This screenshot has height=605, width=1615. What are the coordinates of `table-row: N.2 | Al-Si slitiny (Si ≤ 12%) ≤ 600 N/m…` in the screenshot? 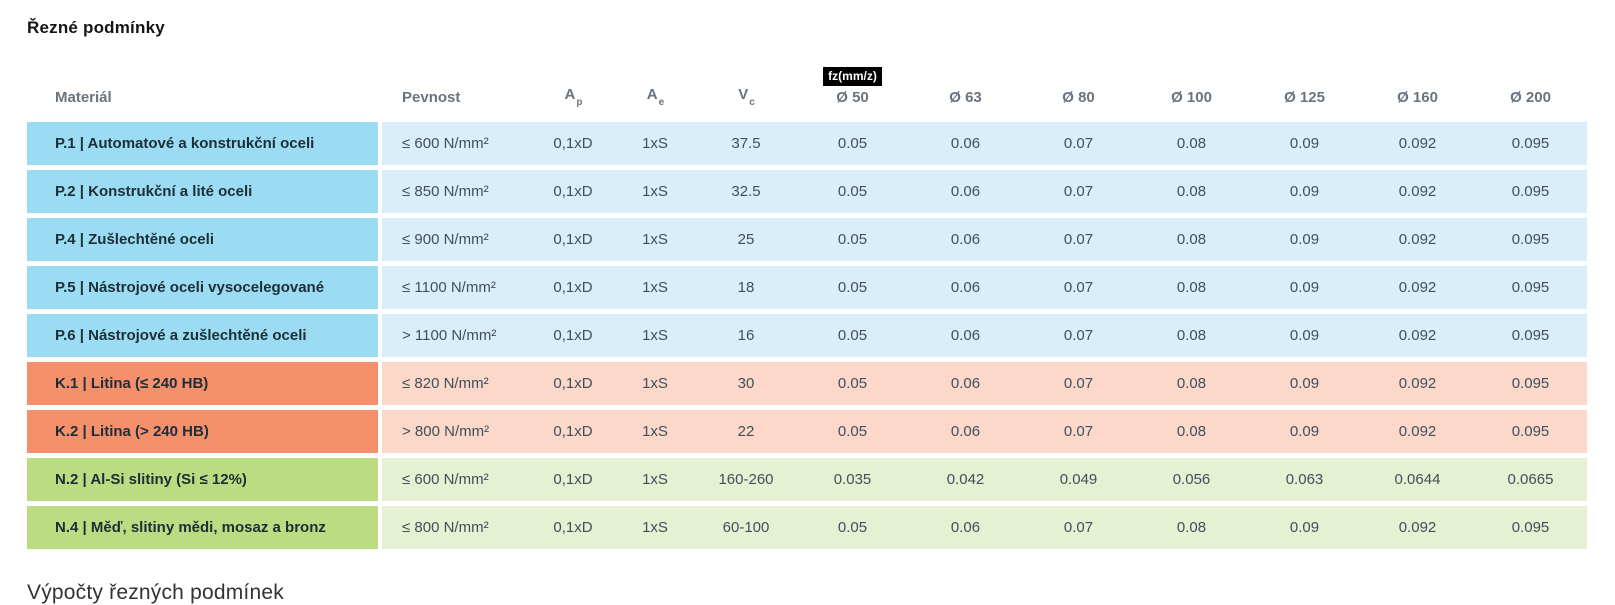 It's located at (807, 479).